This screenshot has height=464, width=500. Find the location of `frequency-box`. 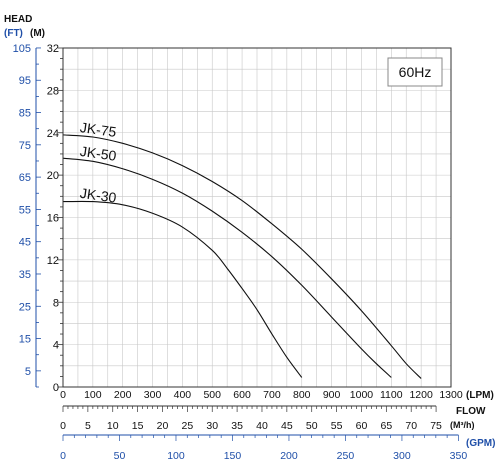

frequency-box is located at coordinates (415, 72).